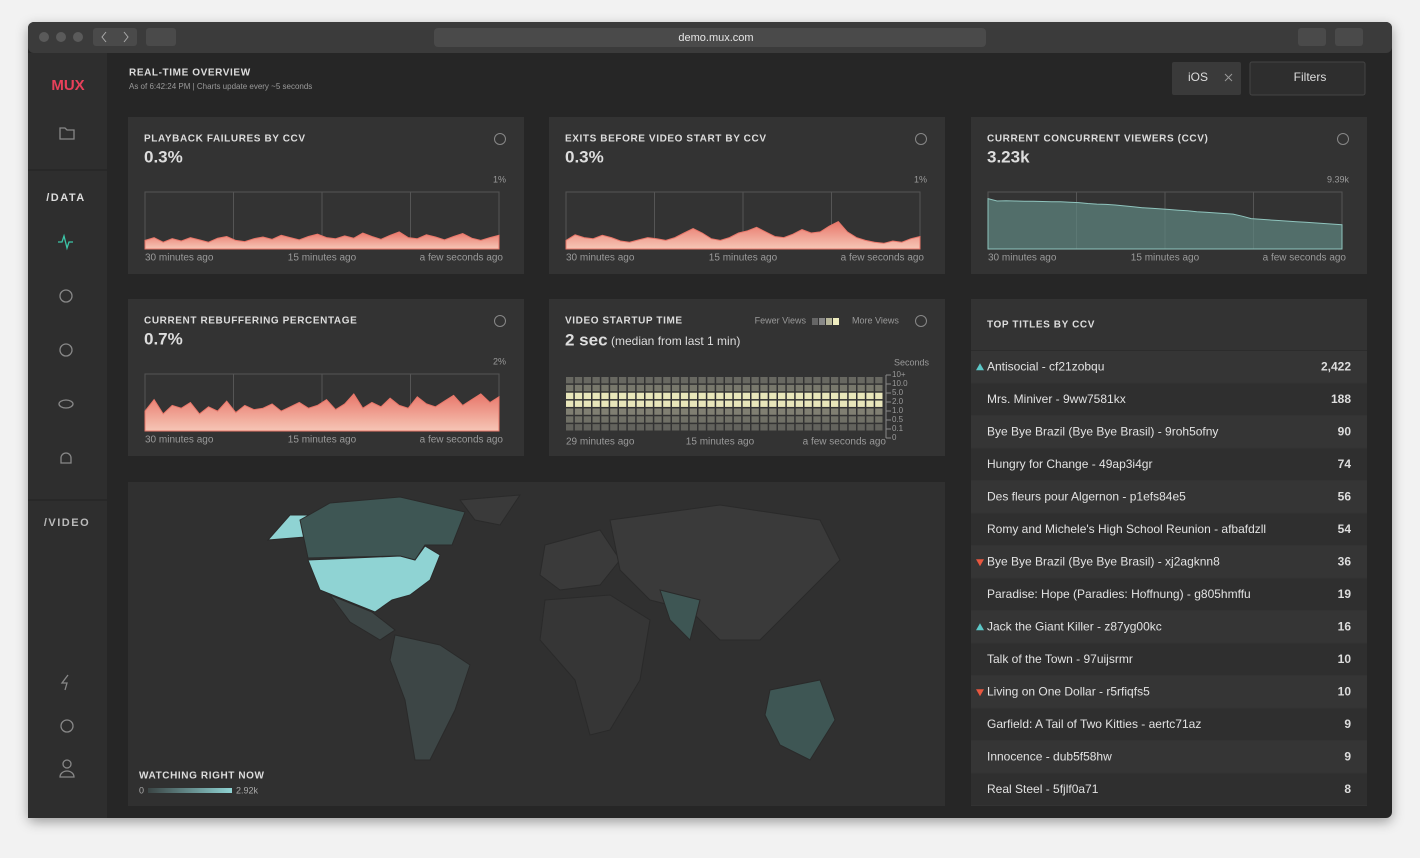  I want to click on integrations-icon, so click(64, 682).